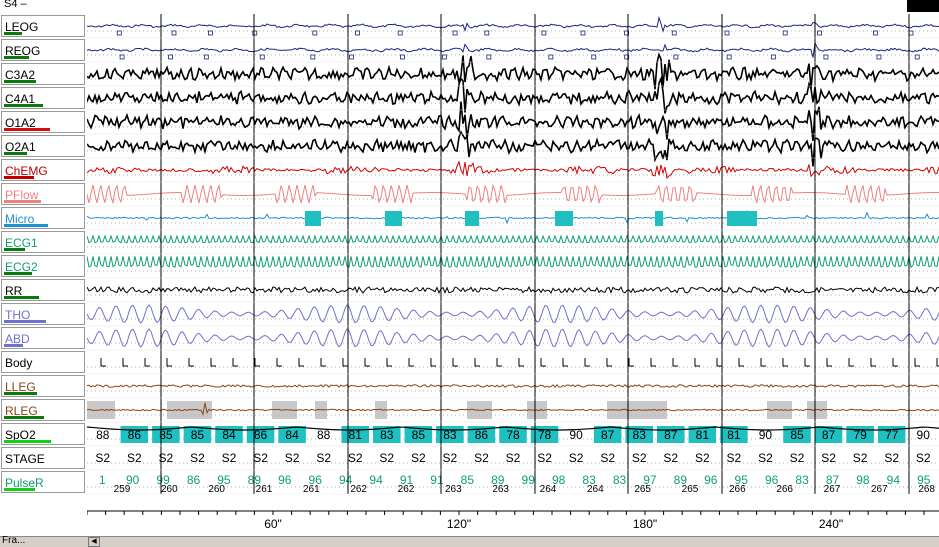 The image size is (939, 547). What do you see at coordinates (133, 480) in the screenshot?
I see `pulse-value: 90` at bounding box center [133, 480].